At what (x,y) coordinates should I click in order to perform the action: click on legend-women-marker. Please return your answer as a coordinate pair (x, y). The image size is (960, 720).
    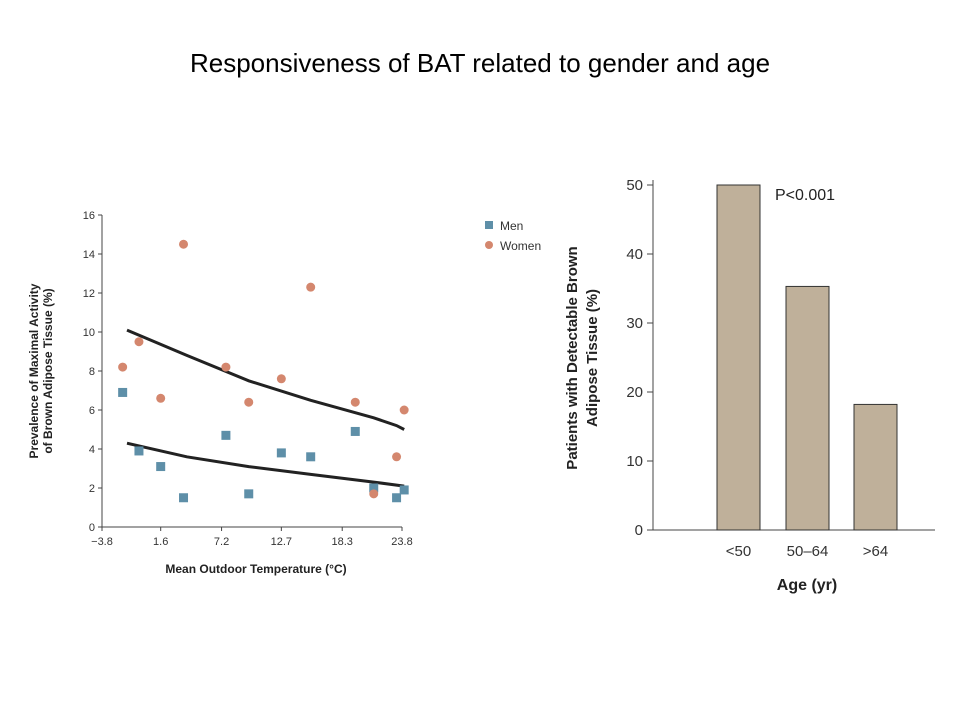
    Looking at the image, I should click on (489, 245).